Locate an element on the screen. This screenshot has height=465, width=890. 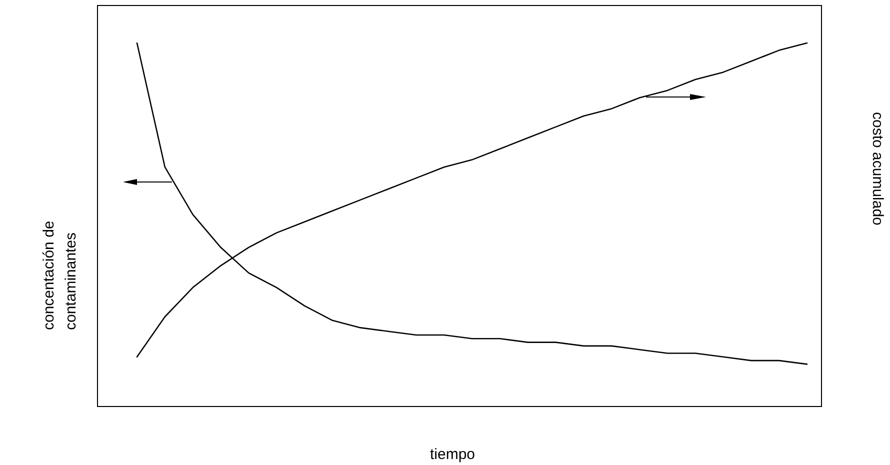
x-axis-title: tiempo is located at coordinates (453, 454).